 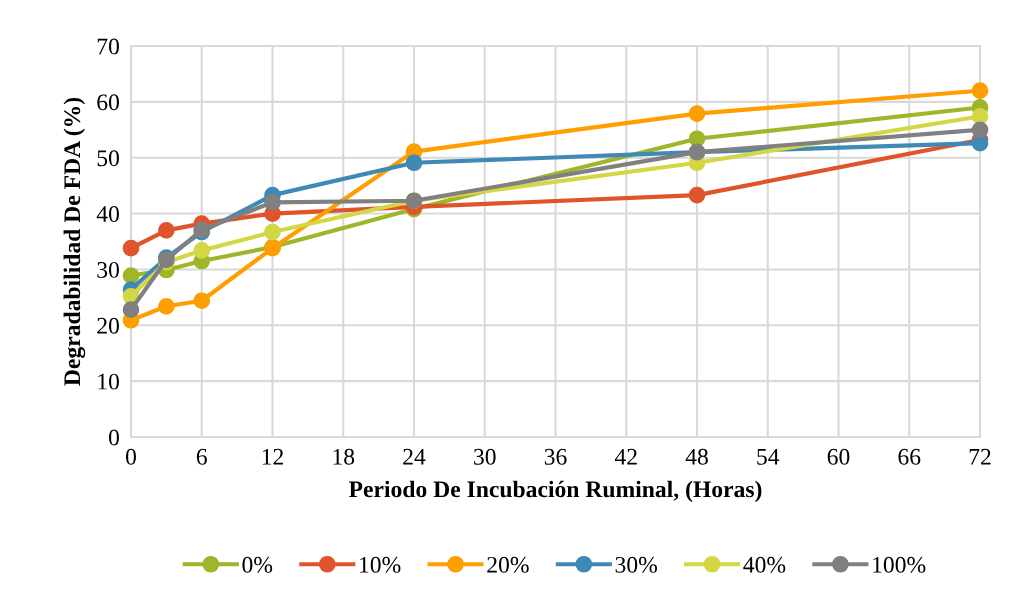 What do you see at coordinates (380, 564) in the screenshot?
I see `legend-label: 10%` at bounding box center [380, 564].